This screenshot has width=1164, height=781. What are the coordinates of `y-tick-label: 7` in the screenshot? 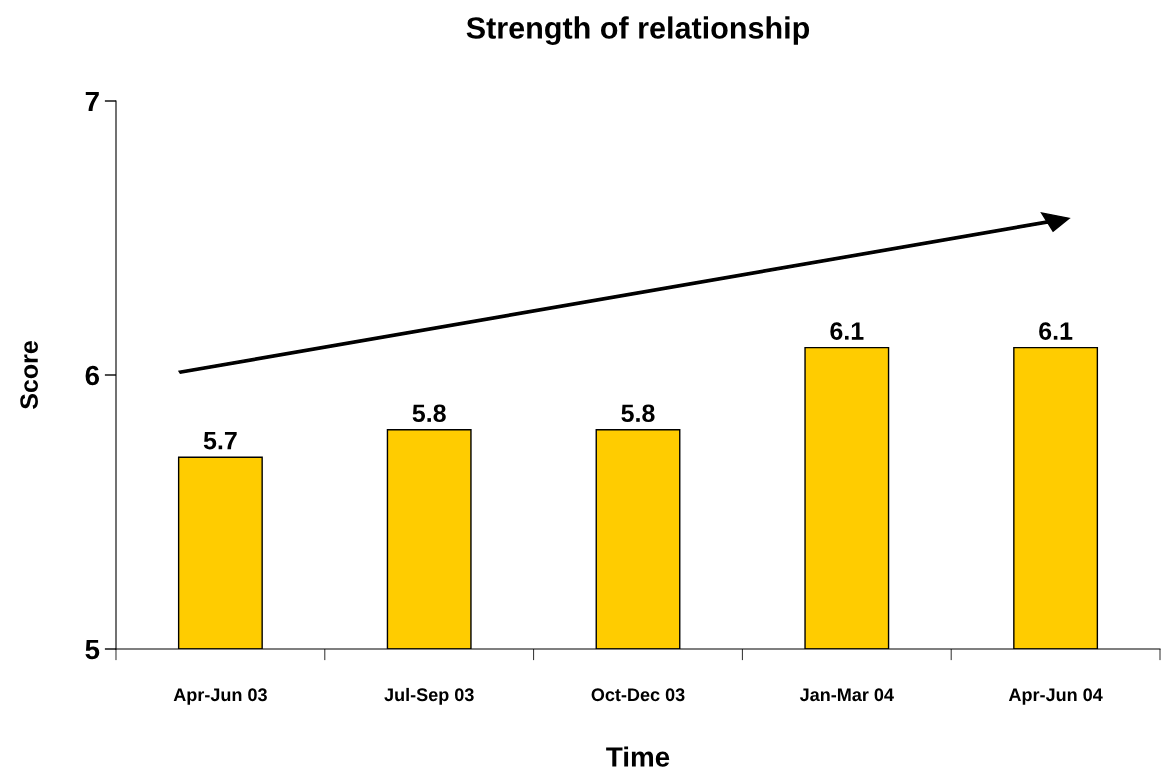 It's located at (92, 101).